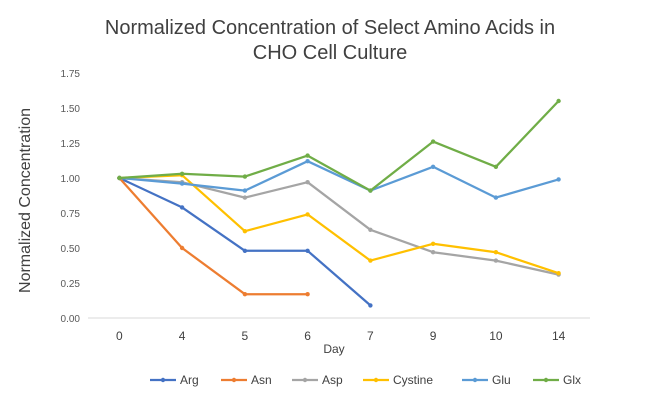 This screenshot has width=648, height=411. Describe the element at coordinates (119, 336) in the screenshot. I see `x-tick-label: 0` at that location.